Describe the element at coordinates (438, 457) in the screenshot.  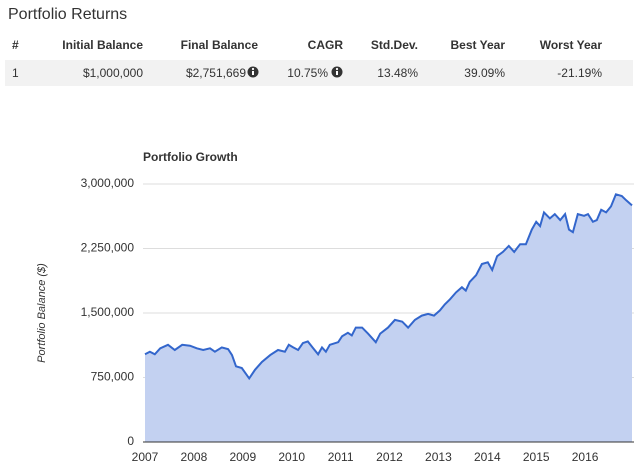
I see `x-tick-label: 2013` at that location.